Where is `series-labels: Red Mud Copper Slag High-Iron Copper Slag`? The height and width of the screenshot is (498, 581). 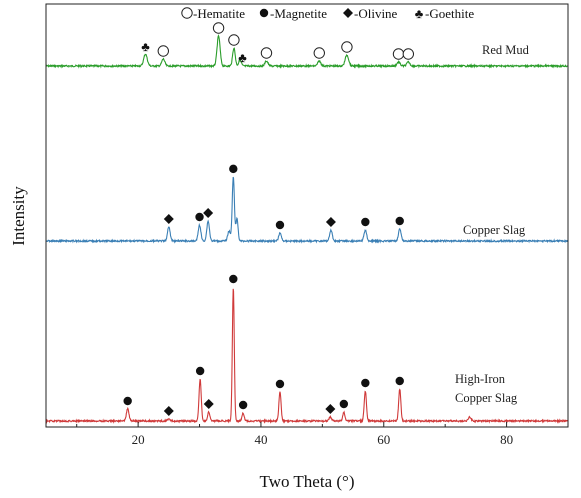 series-labels: Red Mud Copper Slag High-Iron Copper Slag is located at coordinates (492, 224).